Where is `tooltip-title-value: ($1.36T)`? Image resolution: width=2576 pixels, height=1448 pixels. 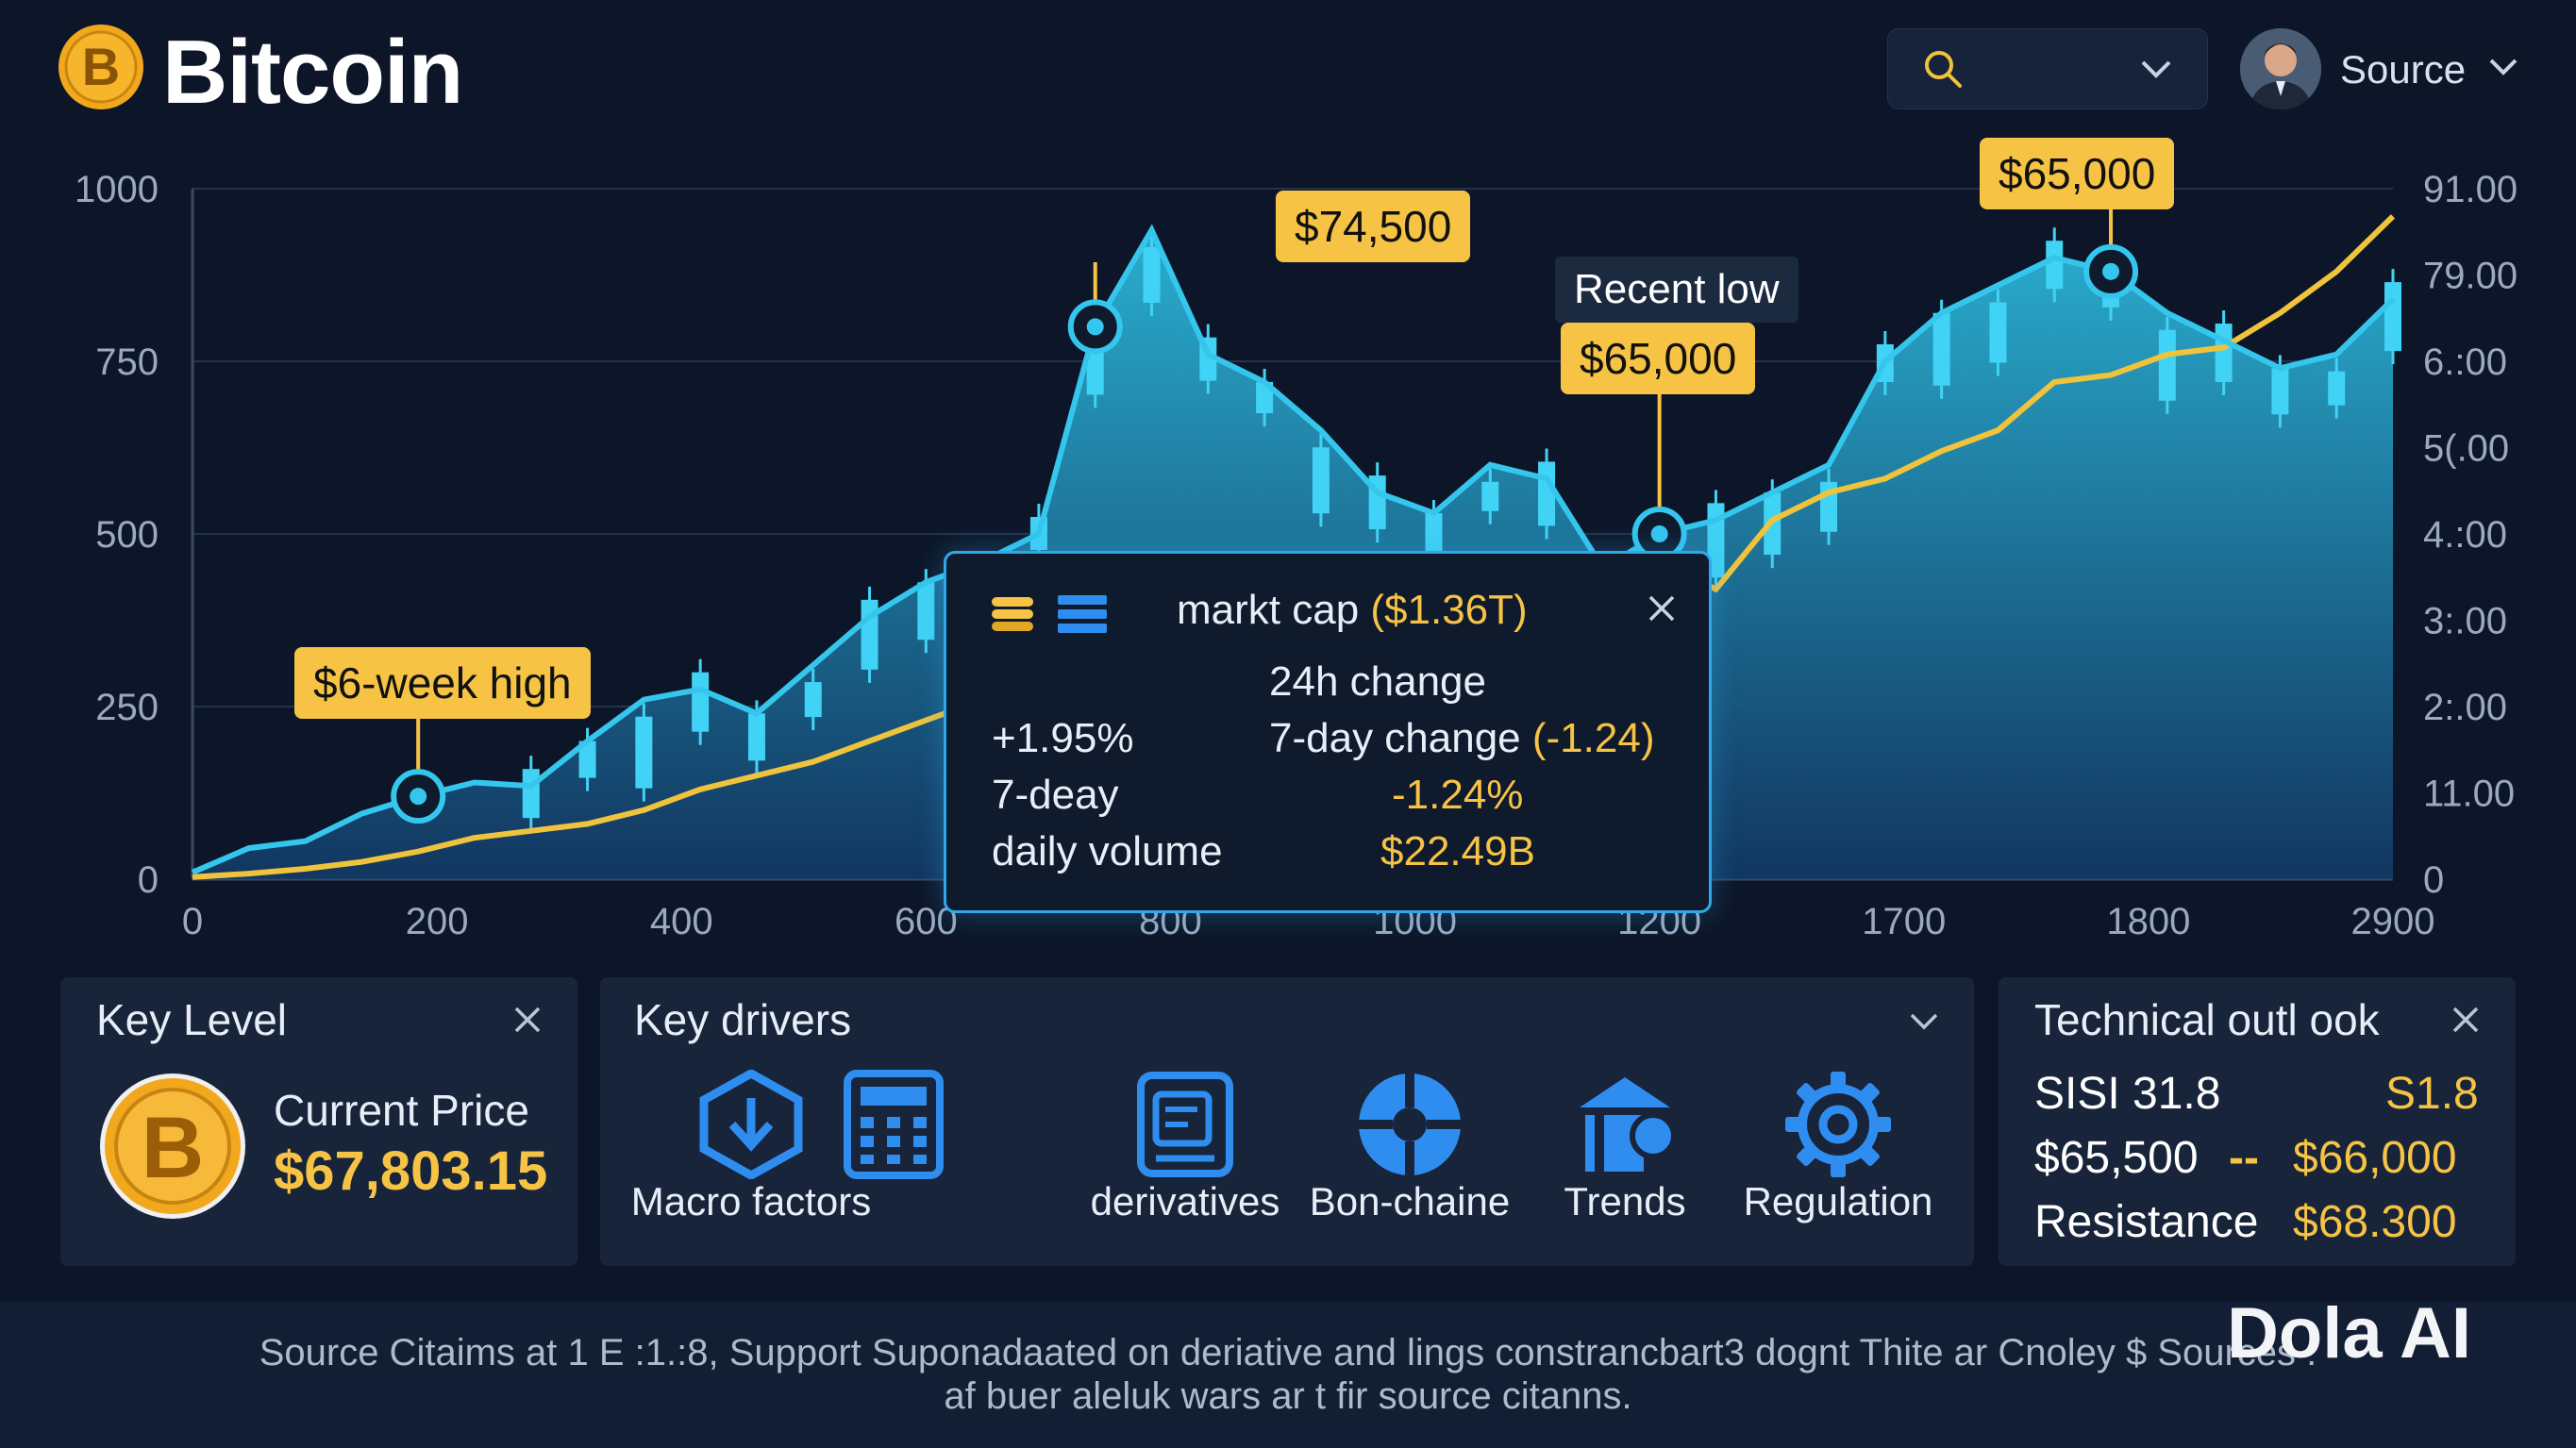
tooltip-title-value: ($1.36T) is located at coordinates (1449, 610).